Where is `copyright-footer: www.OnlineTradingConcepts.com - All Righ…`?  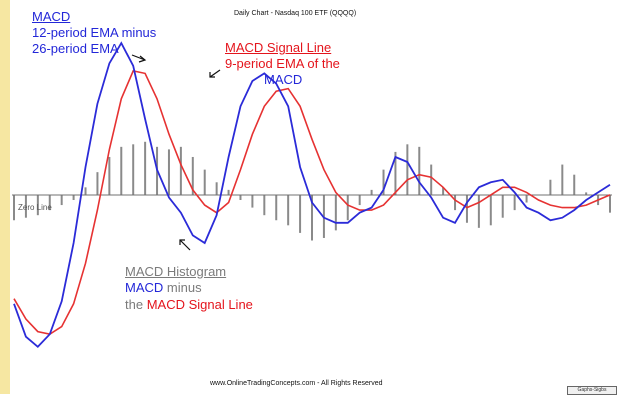
copyright-footer: www.OnlineTradingConcepts.com - All Righ… is located at coordinates (296, 383).